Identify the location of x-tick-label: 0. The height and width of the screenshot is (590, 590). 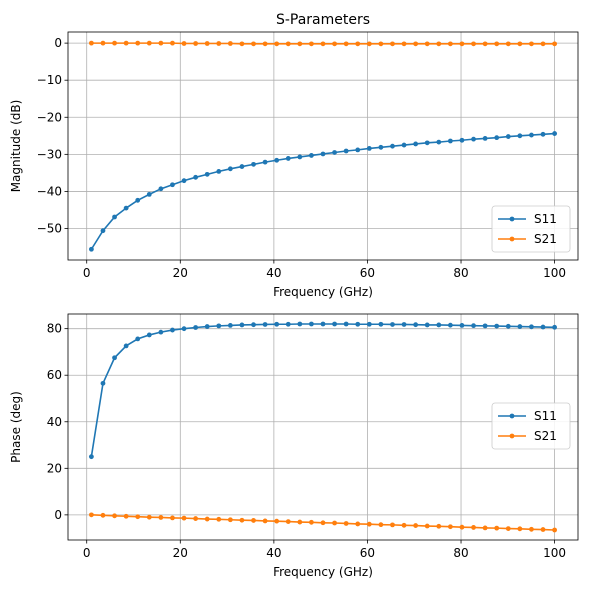
(87, 553).